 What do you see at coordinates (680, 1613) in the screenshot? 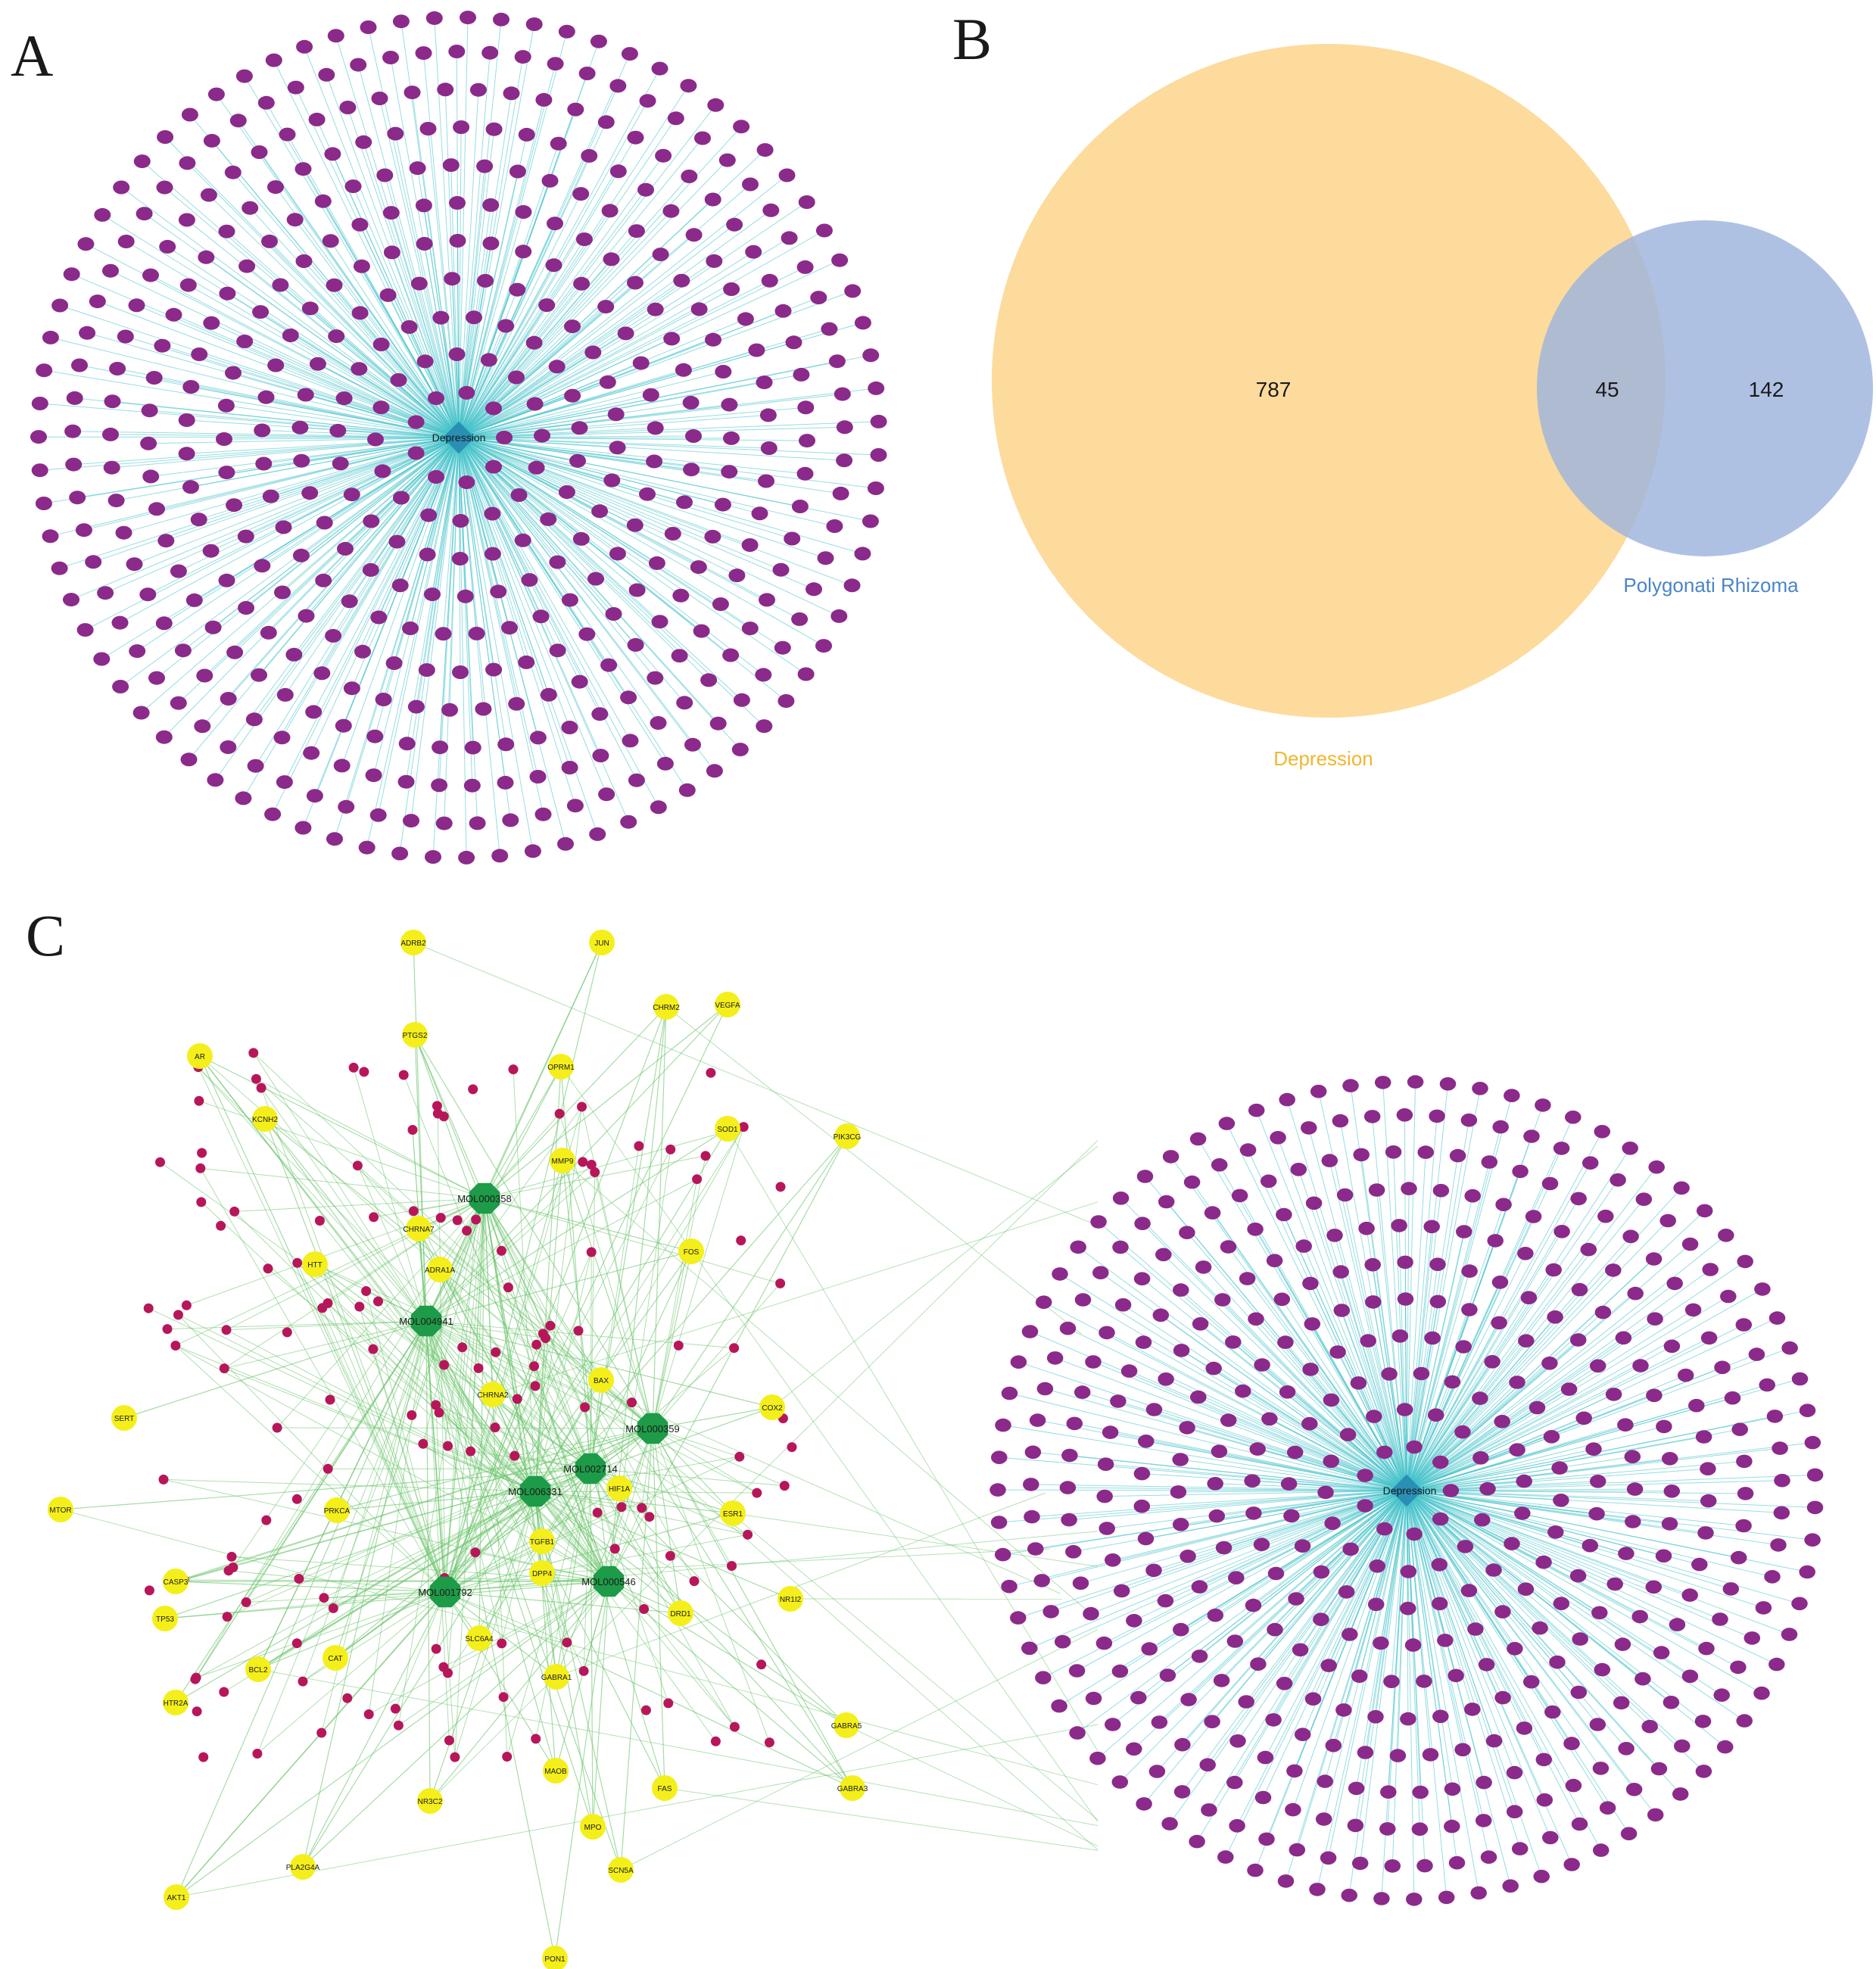
I see `target-node` at bounding box center [680, 1613].